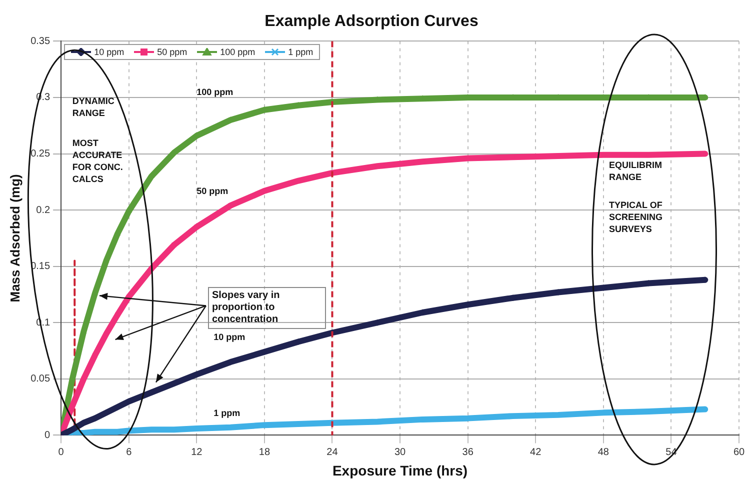  Describe the element at coordinates (536, 452) in the screenshot. I see `x-tick-label: 42` at that location.